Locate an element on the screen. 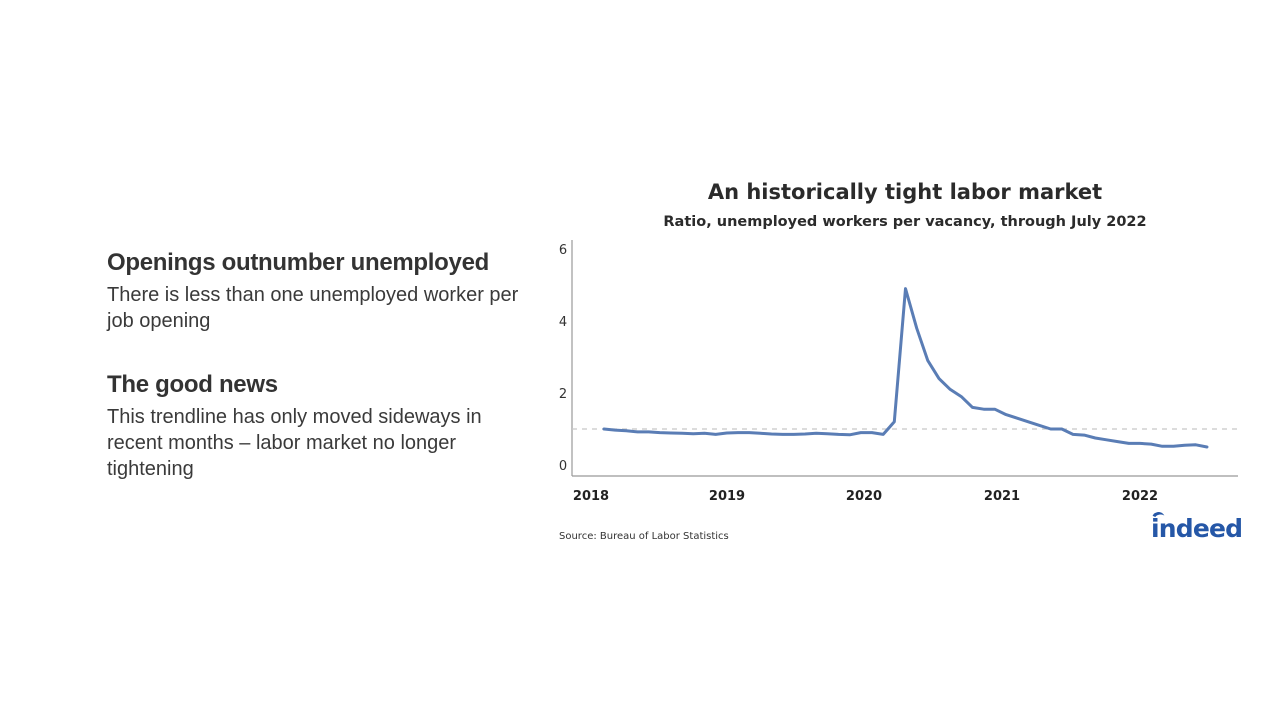 The image size is (1277, 718). y-axis-ticks: 0 2 4 6 is located at coordinates (563, 358).